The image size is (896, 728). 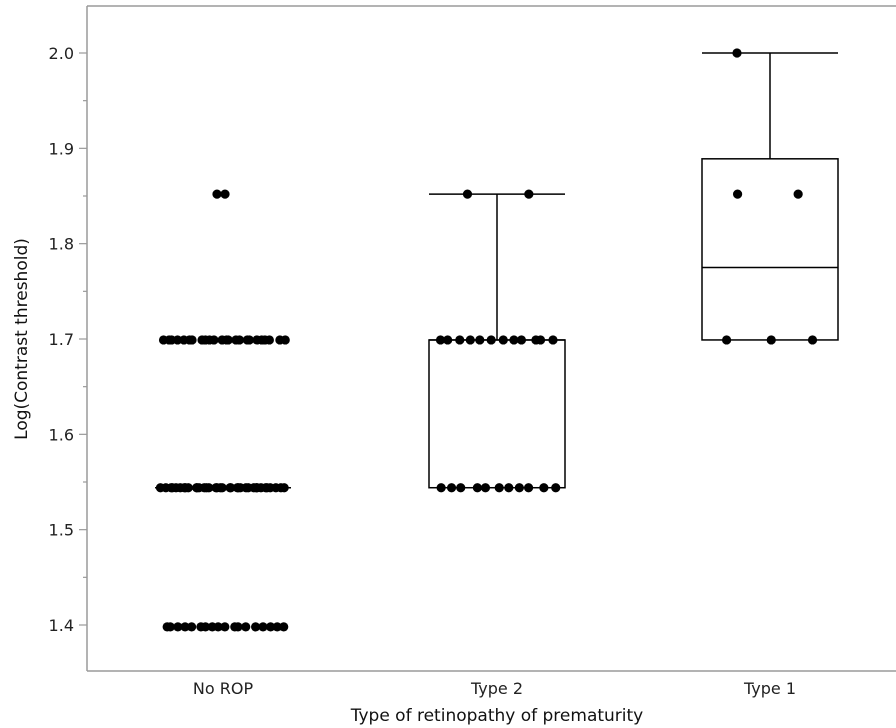 I want to click on y-tick-label: 1.8, so click(x=61, y=244).